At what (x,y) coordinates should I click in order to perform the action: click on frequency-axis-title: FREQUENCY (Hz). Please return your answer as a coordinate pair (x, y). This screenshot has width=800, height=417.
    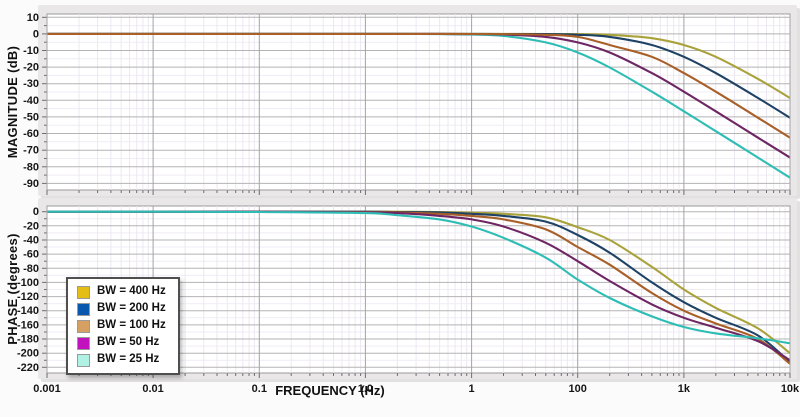
    Looking at the image, I should click on (330, 390).